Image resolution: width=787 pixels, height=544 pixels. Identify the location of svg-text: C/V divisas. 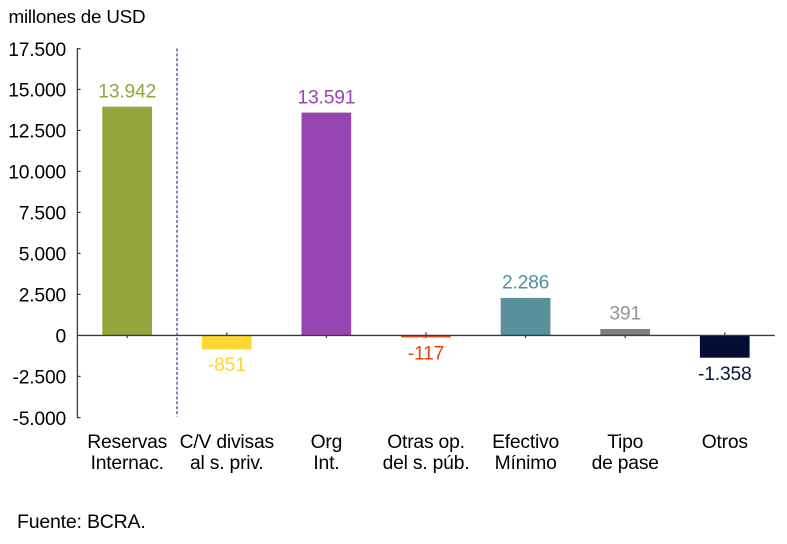
(227, 442).